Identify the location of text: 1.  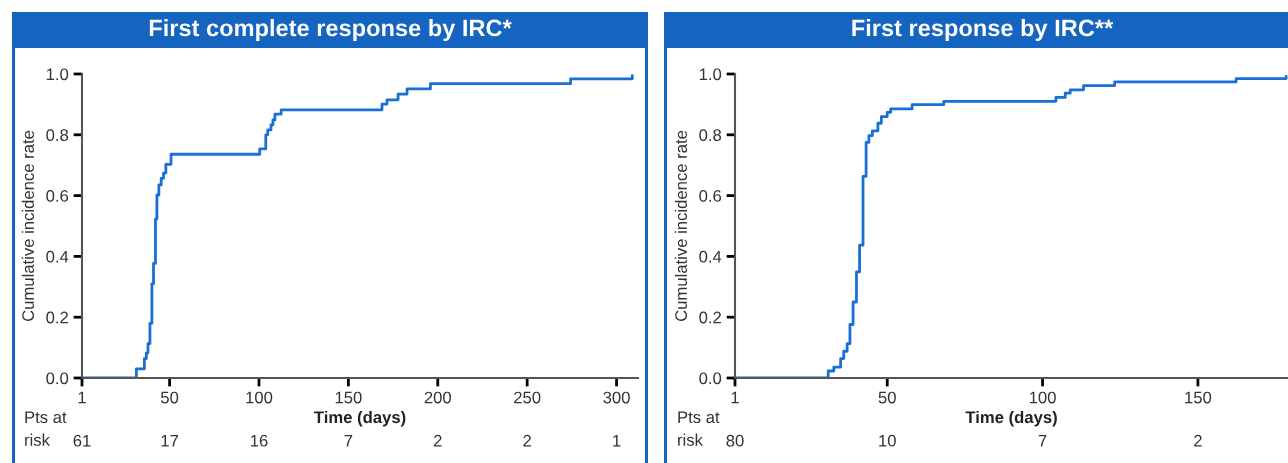
(617, 440).